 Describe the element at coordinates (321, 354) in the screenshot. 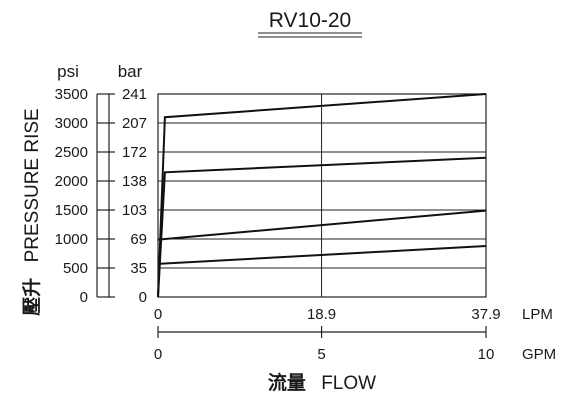

I see `gpm-tick-label: 5` at that location.